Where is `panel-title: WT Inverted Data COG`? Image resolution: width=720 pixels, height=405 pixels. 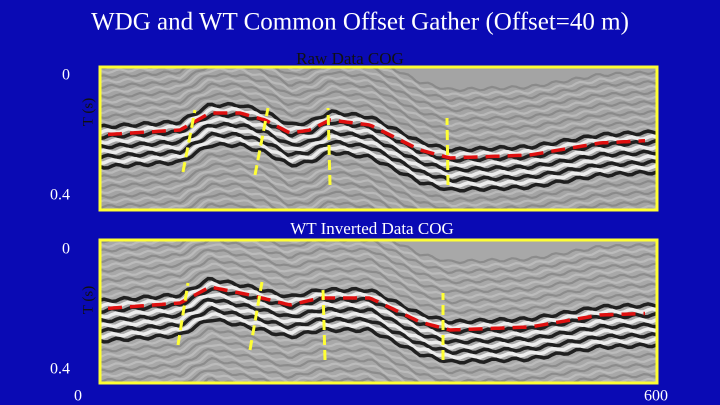 panel-title: WT Inverted Data COG is located at coordinates (372, 228).